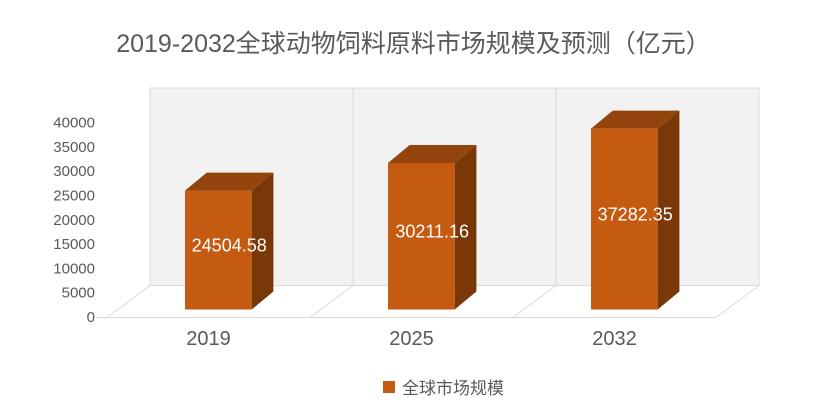  I want to click on bar-front-2032, so click(624, 219).